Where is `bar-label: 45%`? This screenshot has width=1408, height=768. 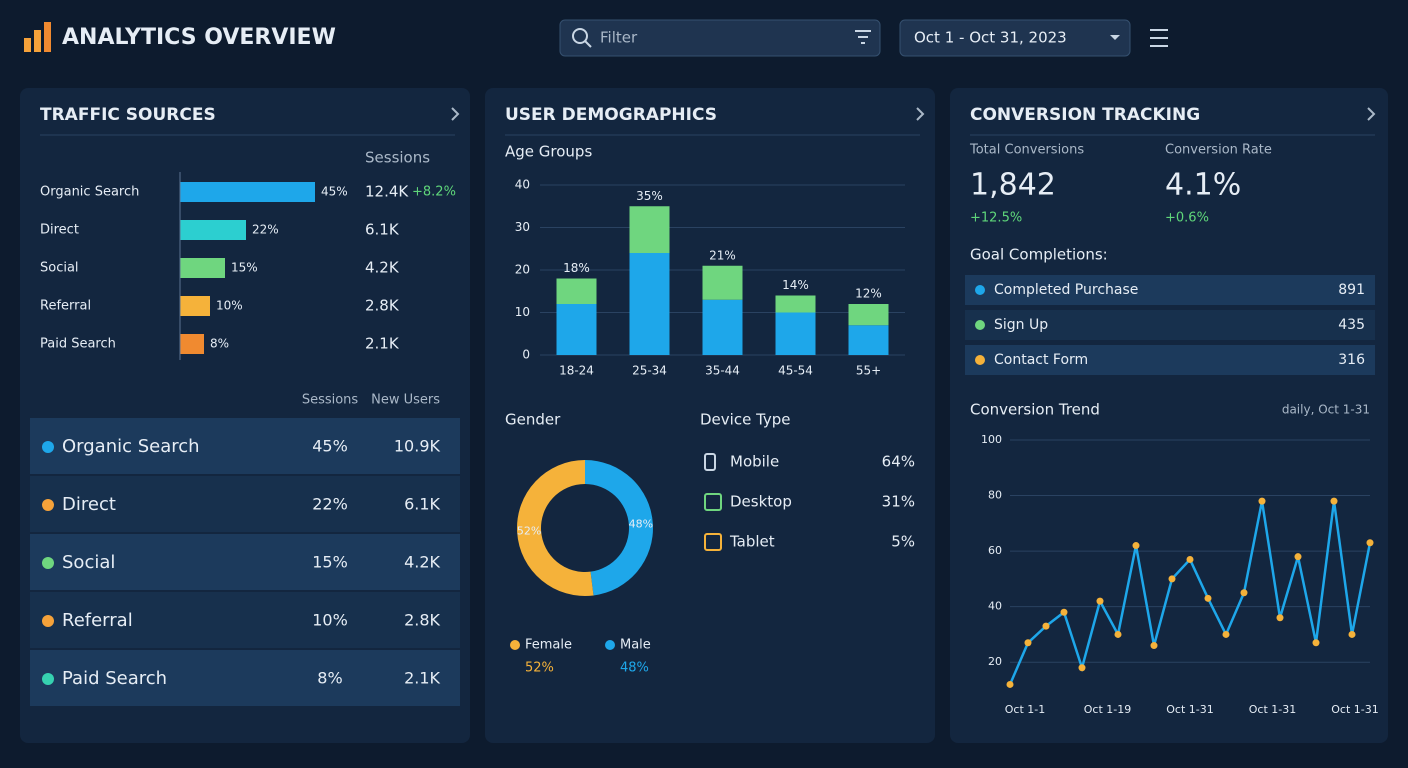 bar-label: 45% is located at coordinates (334, 192).